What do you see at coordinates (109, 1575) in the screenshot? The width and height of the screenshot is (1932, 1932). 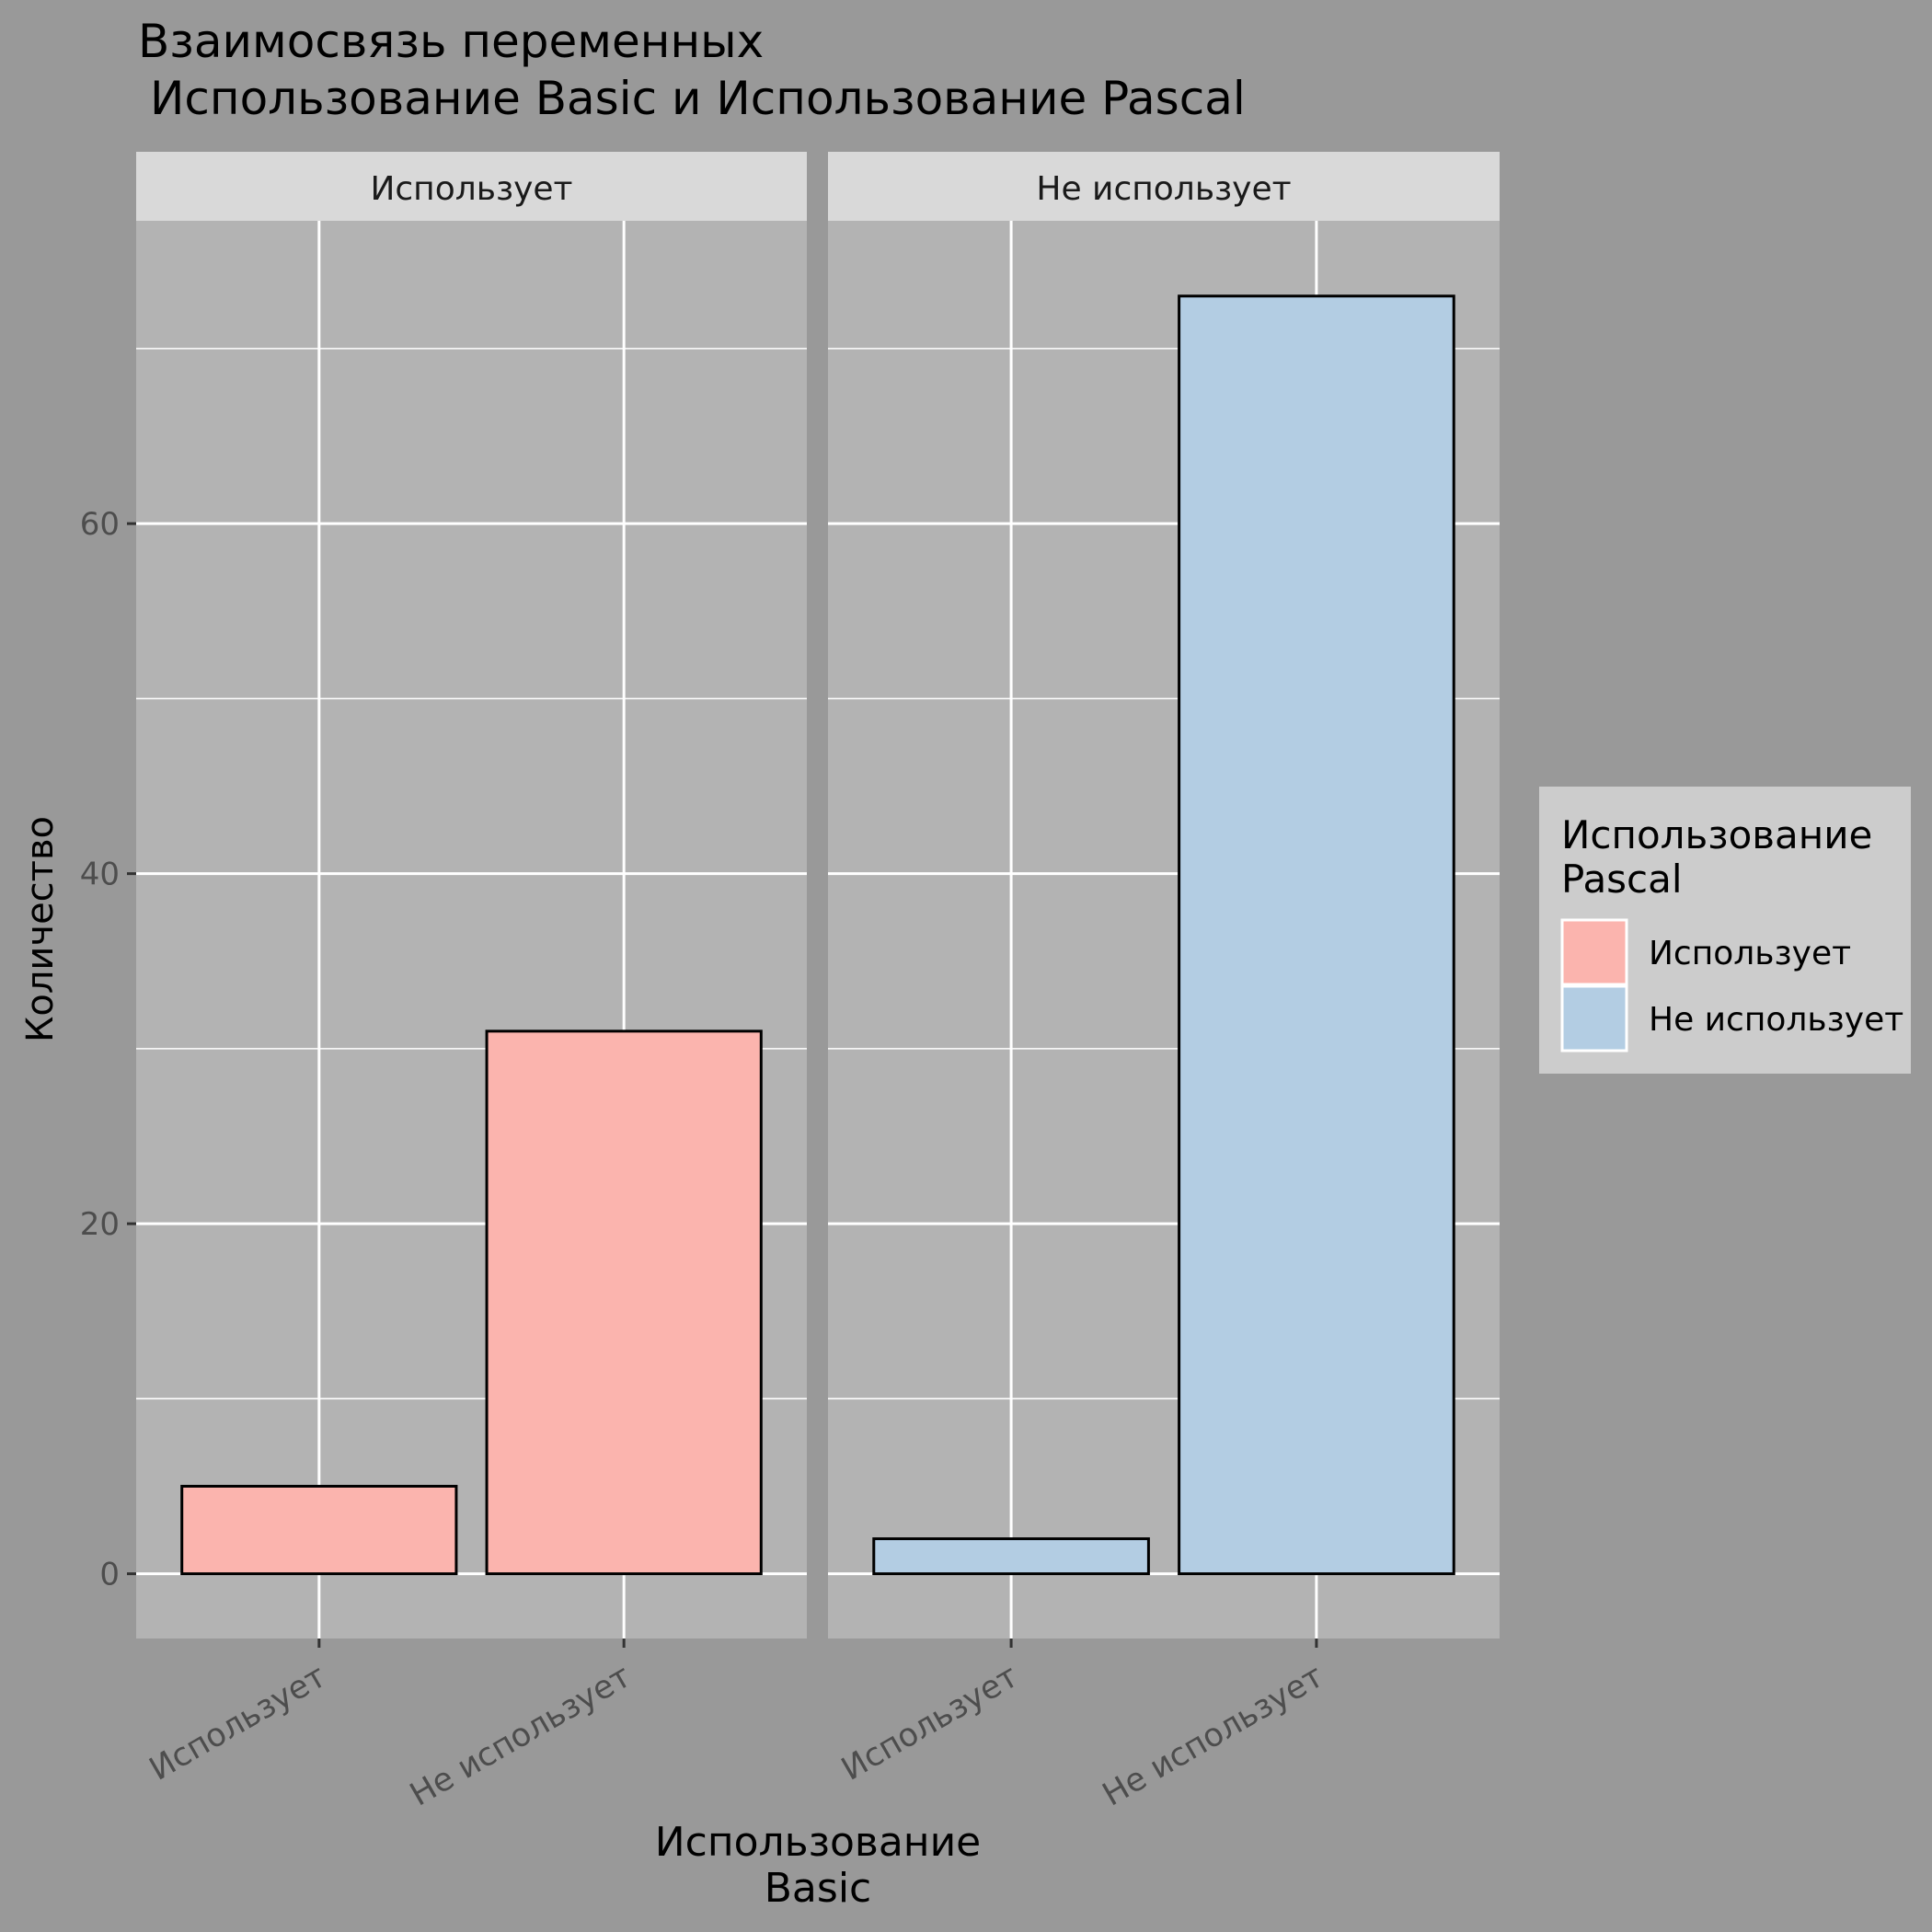 I see `y-tick-label: 0` at bounding box center [109, 1575].